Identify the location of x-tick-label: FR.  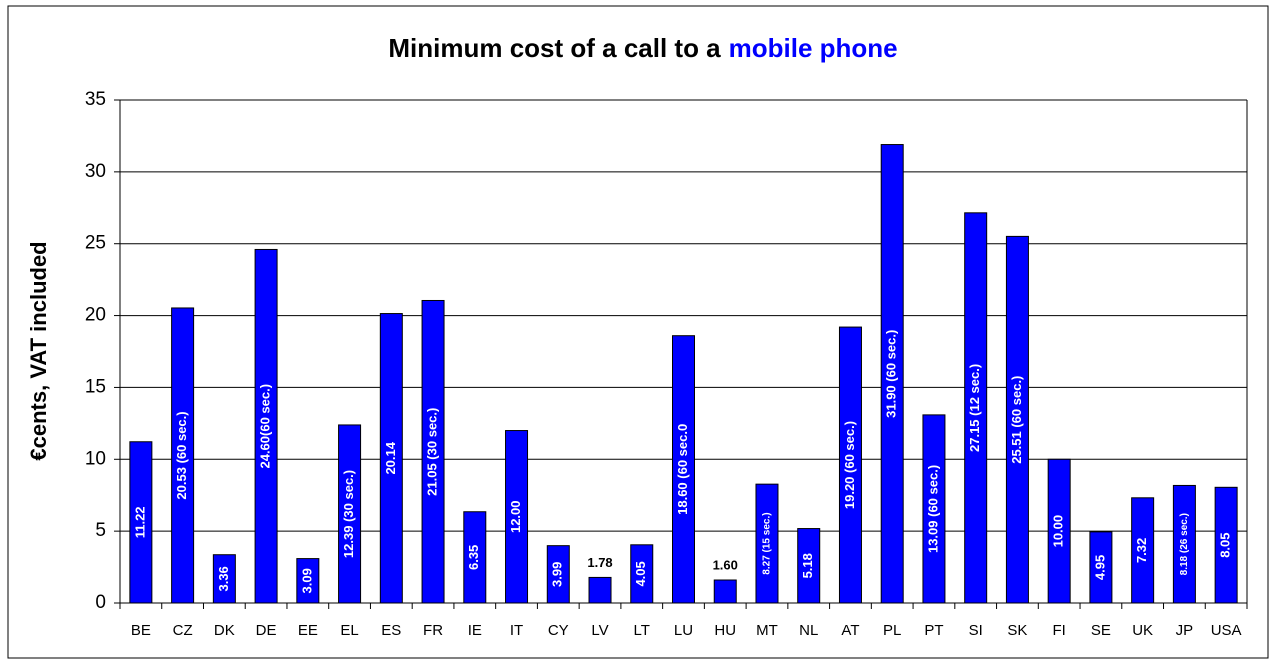
(433, 630).